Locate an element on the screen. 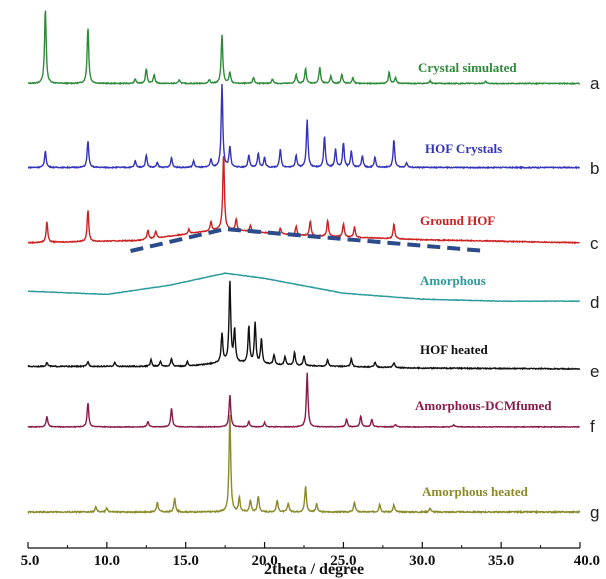  x-tick-label: 20.0 is located at coordinates (264, 561).